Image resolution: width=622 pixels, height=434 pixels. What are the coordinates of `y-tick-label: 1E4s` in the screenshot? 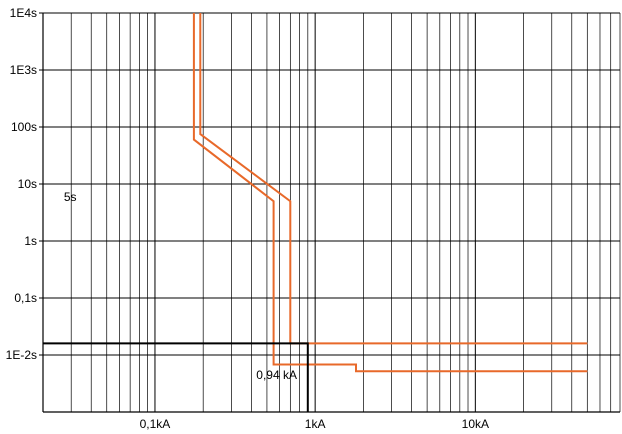 It's located at (23, 13).